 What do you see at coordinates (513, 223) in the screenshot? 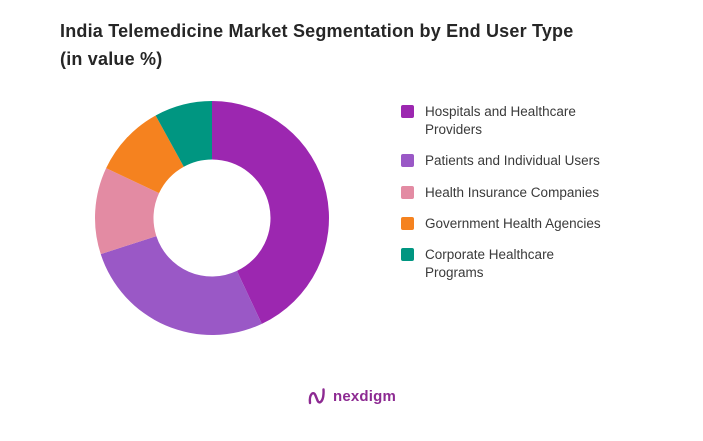
I see `legend-label: Government Health Agencies` at bounding box center [513, 223].